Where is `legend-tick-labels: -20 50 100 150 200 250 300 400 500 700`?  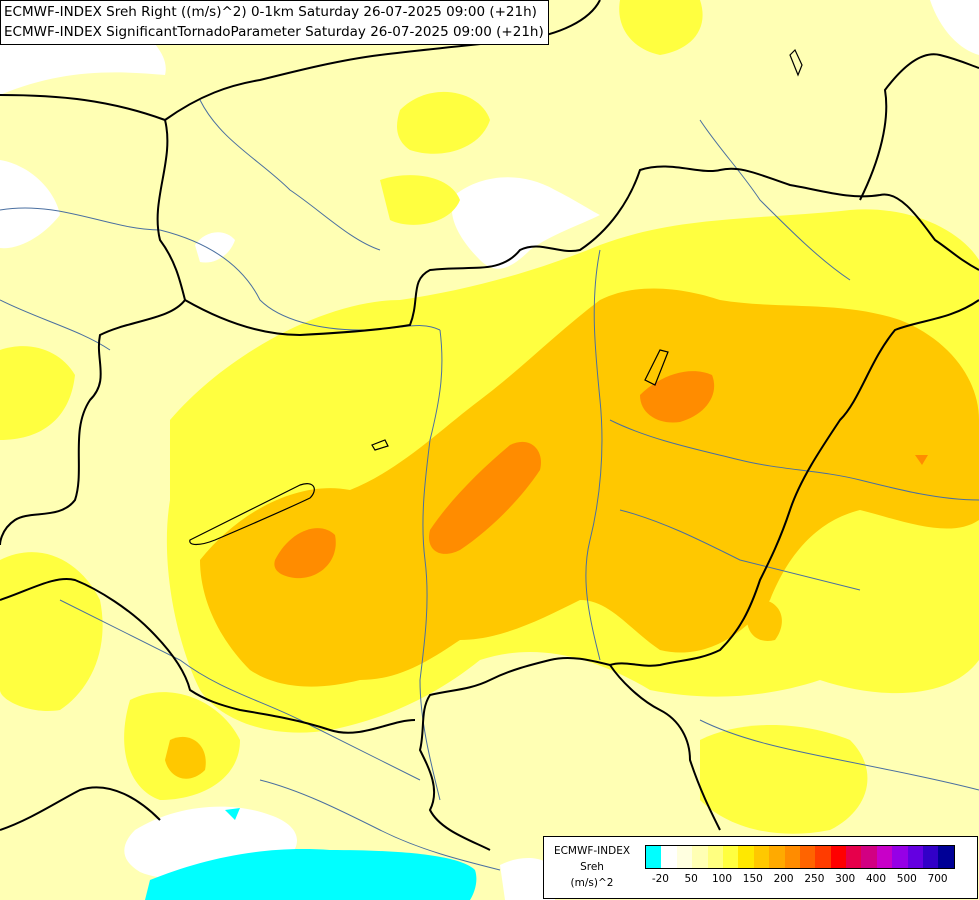
legend-tick-labels: -20 50 100 150 200 250 300 400 500 700 is located at coordinates (808, 880).